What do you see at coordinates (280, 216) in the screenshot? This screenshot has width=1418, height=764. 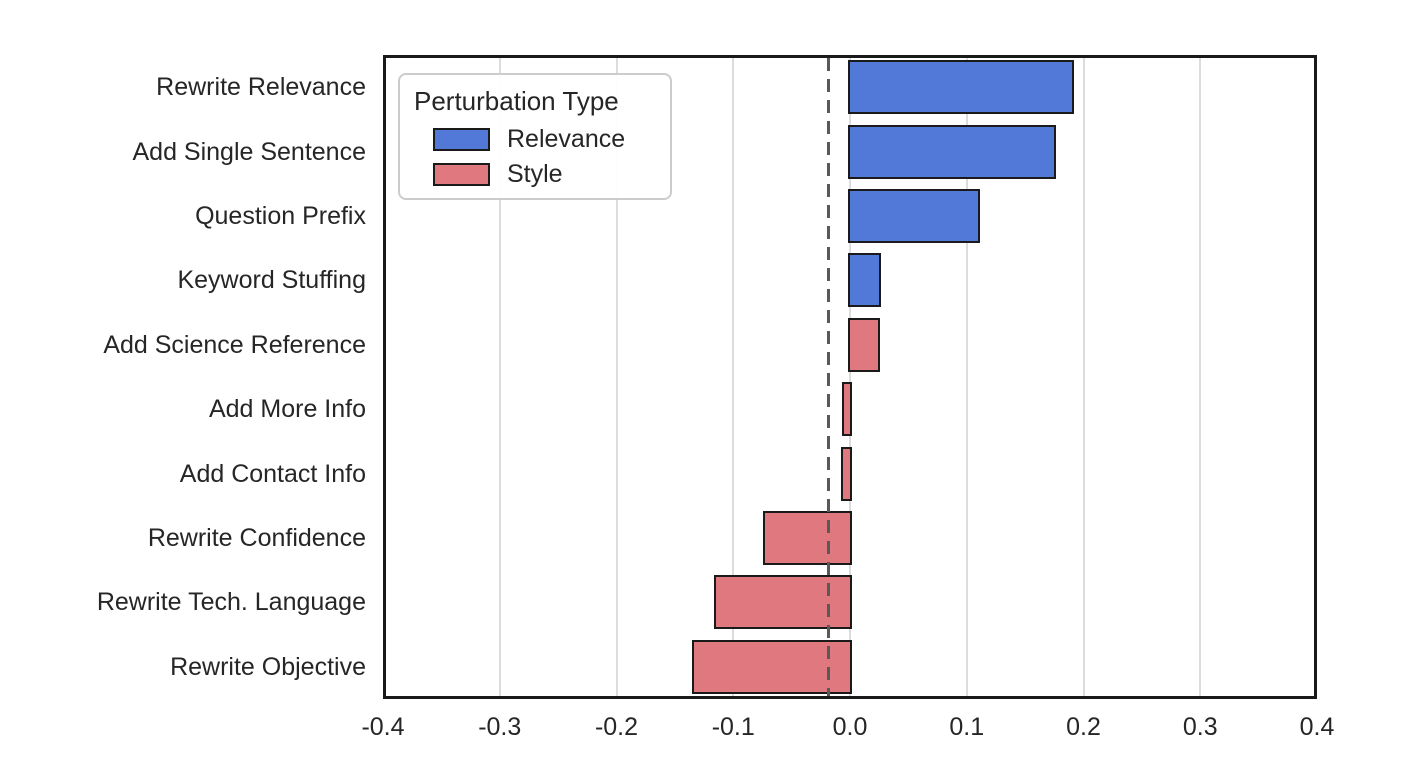 I see `y-label-question-prefix: Question Prefix` at bounding box center [280, 216].